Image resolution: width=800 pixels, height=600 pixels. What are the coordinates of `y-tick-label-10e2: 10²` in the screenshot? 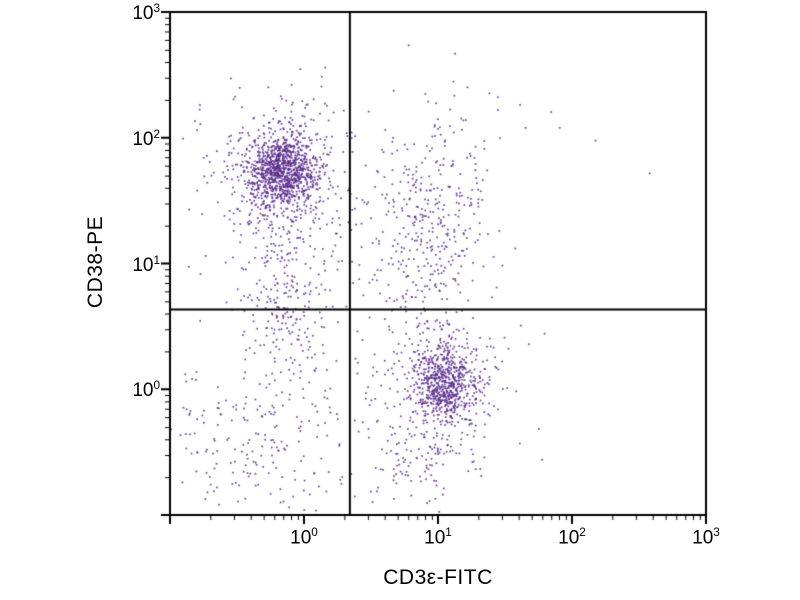 It's located at (146, 138).